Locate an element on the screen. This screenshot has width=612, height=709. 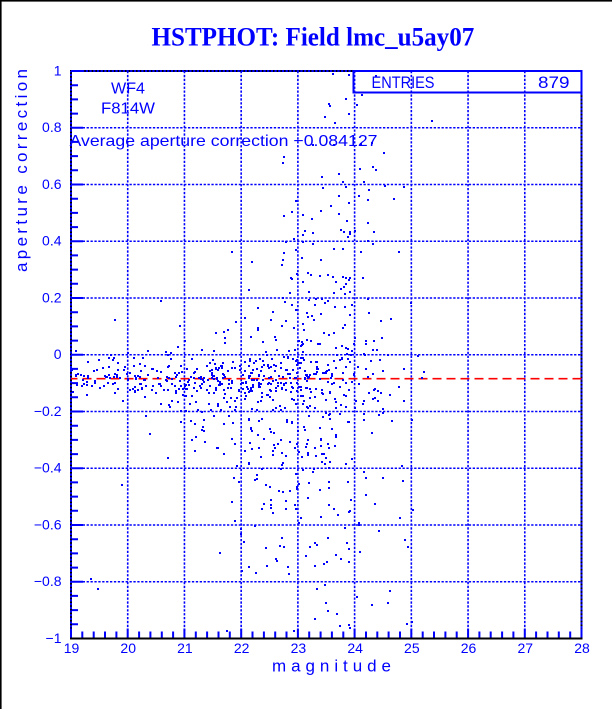
svg-text: 879 is located at coordinates (554, 83).